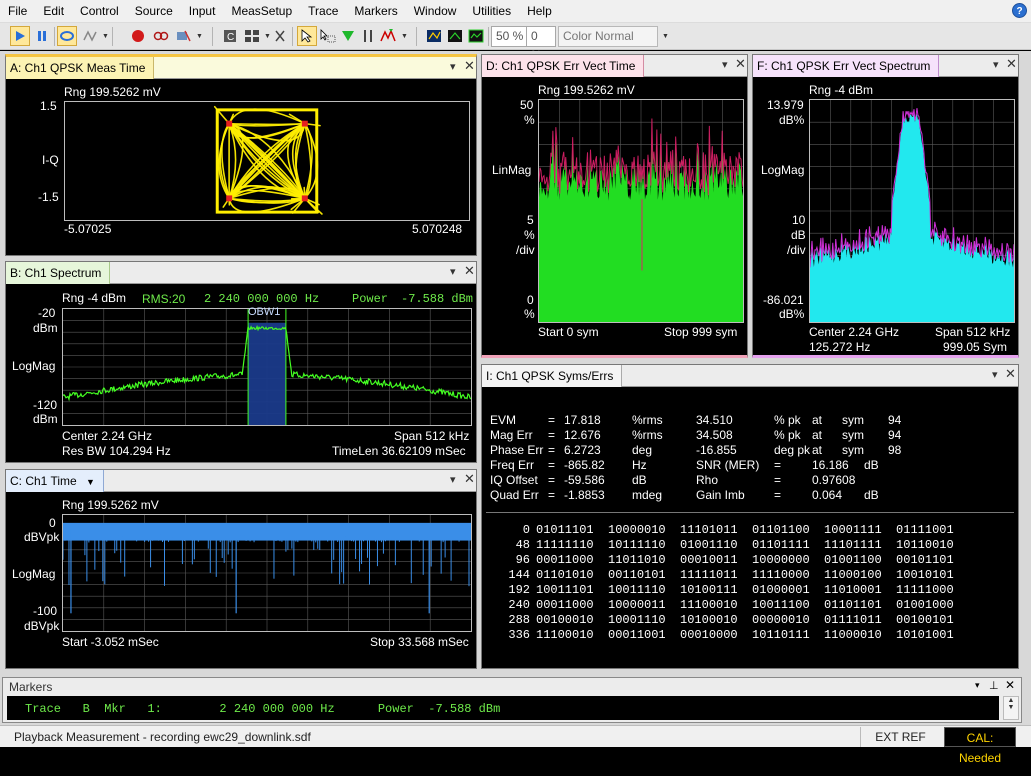  What do you see at coordinates (817, 435) in the screenshot?
I see `error-at: at` at bounding box center [817, 435].